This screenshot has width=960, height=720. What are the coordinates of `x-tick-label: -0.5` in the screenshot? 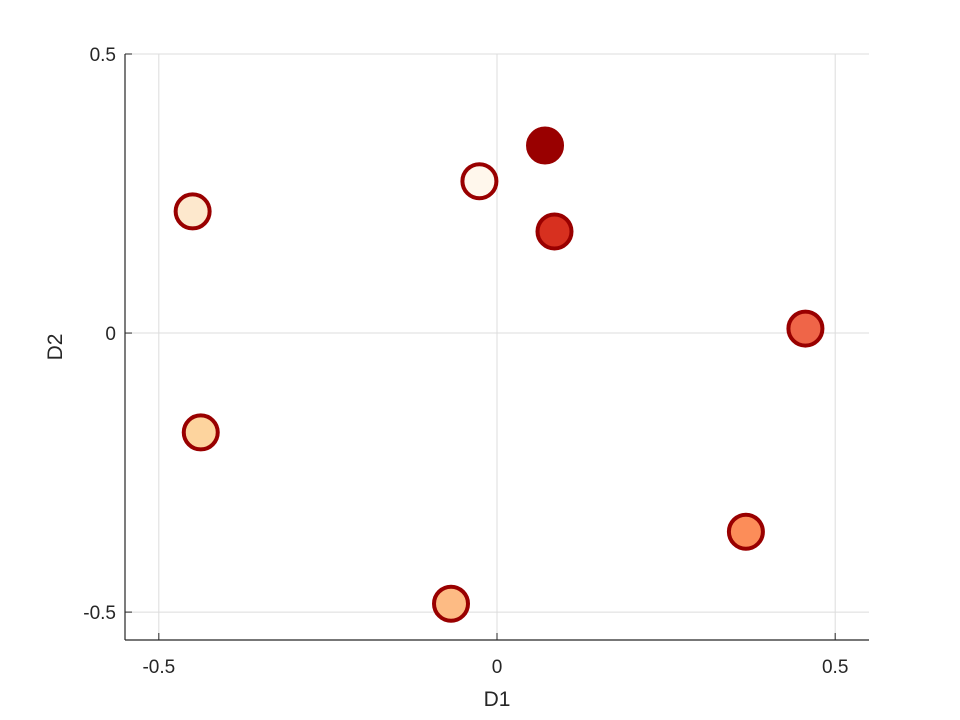 It's located at (158, 667).